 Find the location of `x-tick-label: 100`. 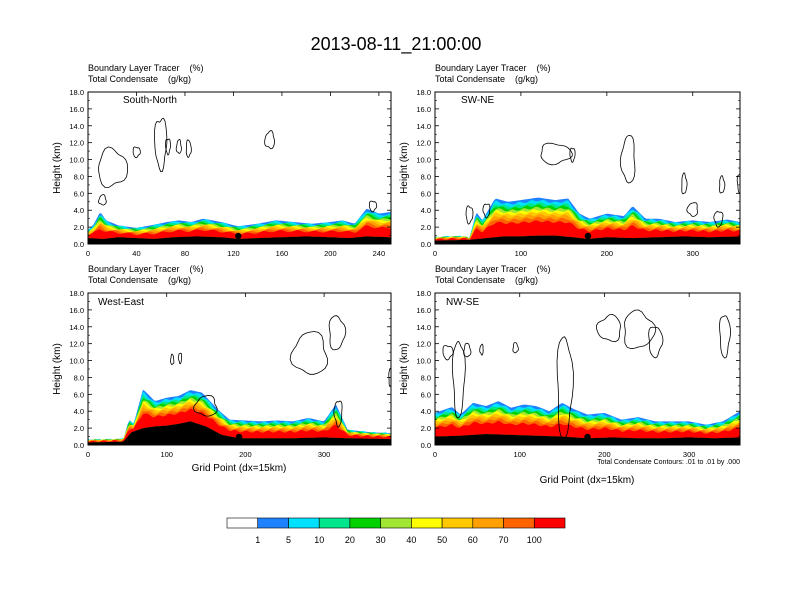

x-tick-label: 100 is located at coordinates (519, 454).